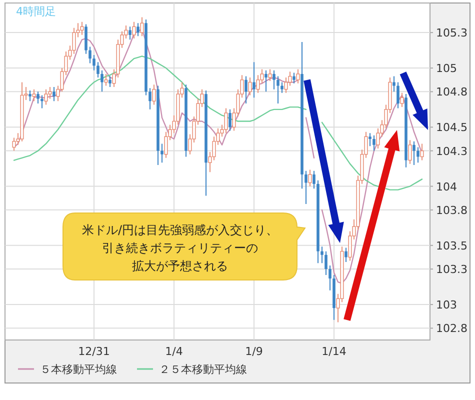 This screenshot has height=400, width=475. Describe the element at coordinates (203, 369) in the screenshot. I see `legend-label: ２５本移動平均線` at that location.